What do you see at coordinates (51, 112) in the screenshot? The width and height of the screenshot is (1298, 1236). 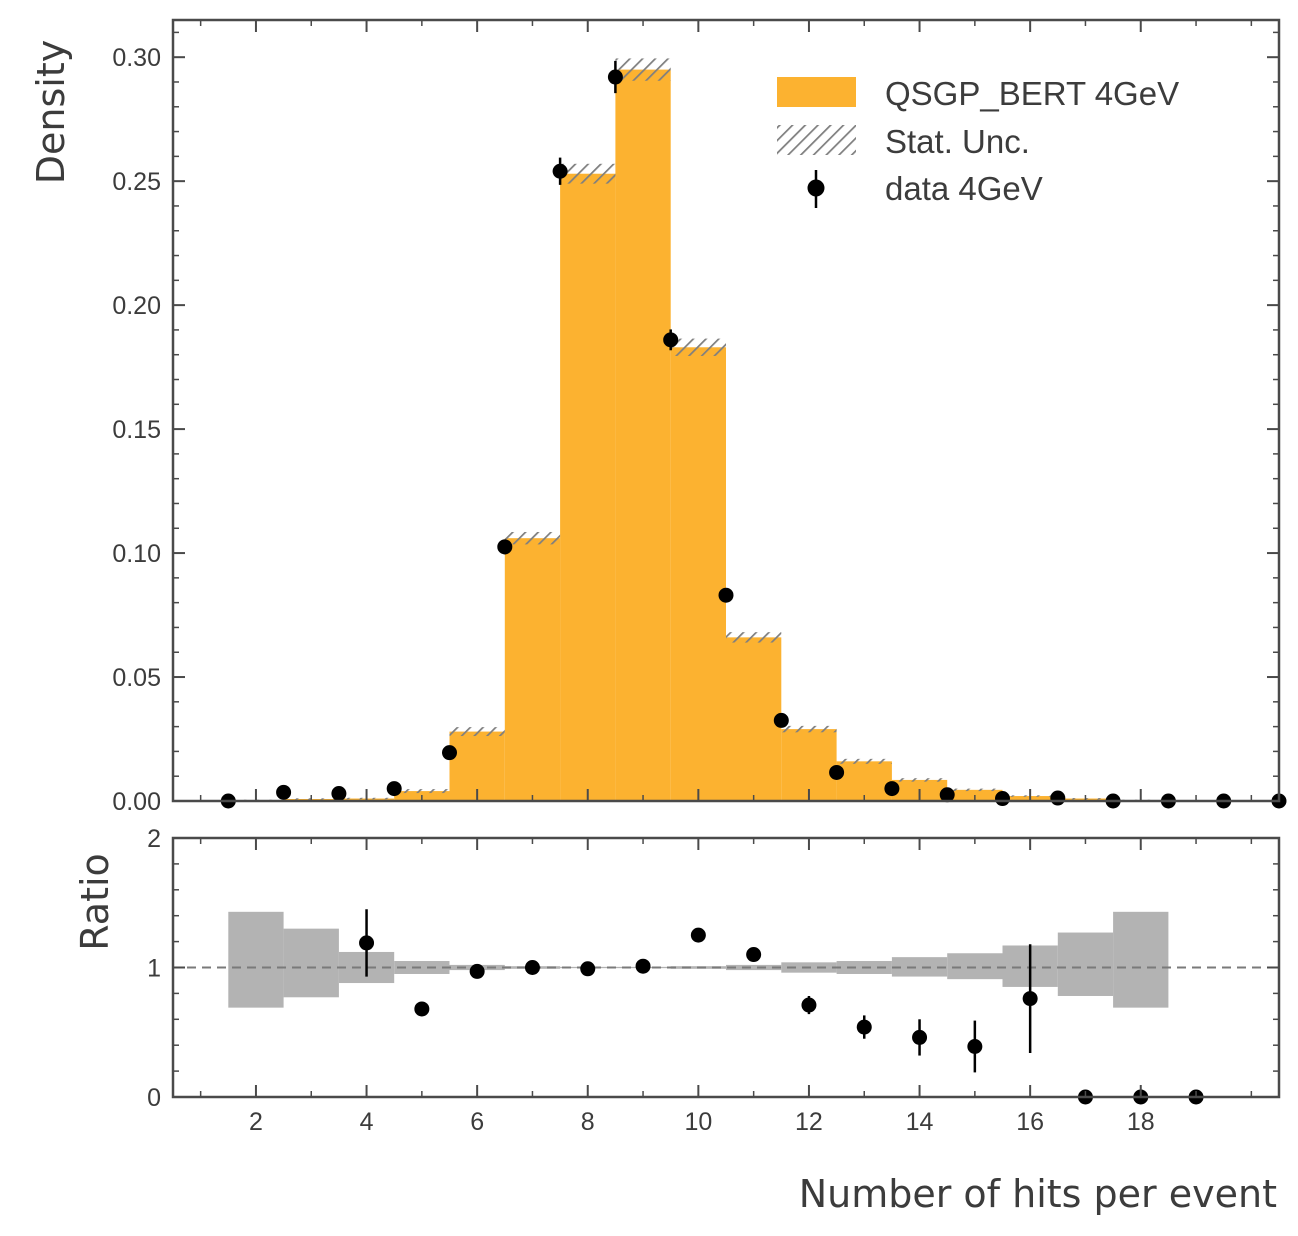 I see `y-axis-title-density: Density` at bounding box center [51, 112].